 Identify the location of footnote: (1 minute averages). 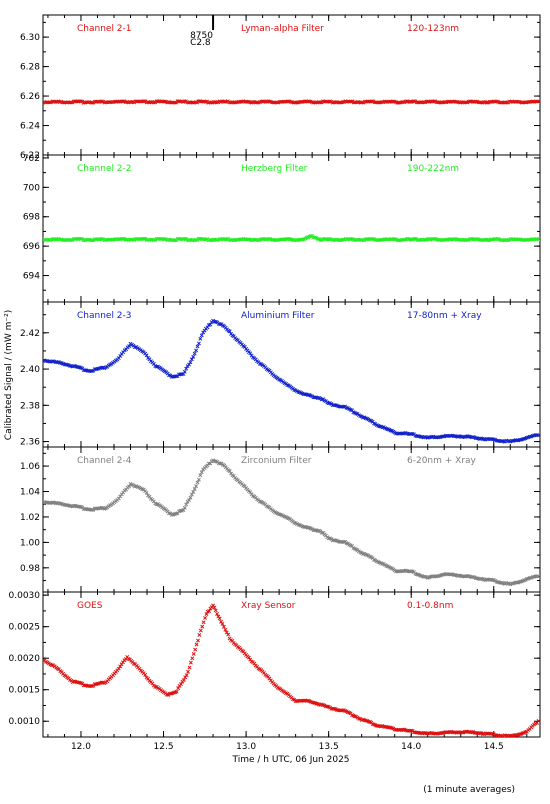
(469, 790).